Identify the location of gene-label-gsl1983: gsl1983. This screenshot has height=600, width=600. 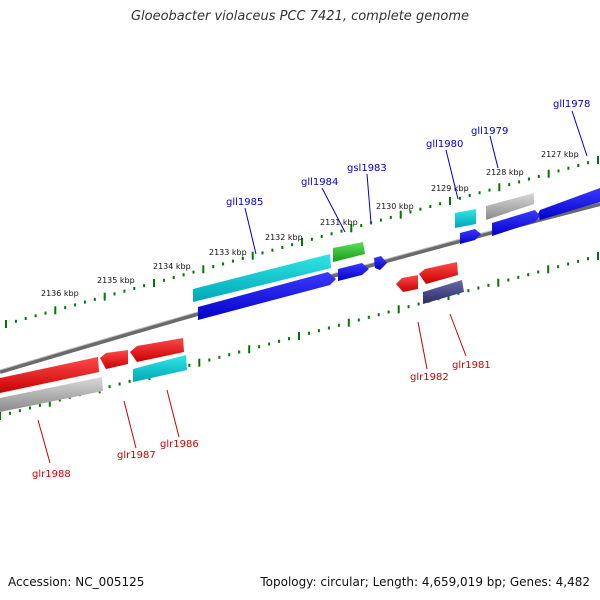
(367, 168).